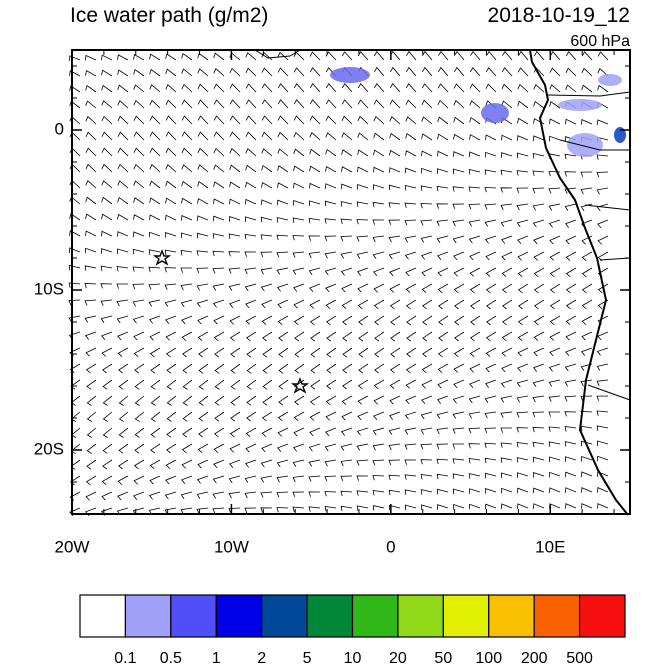  Describe the element at coordinates (125, 658) in the screenshot. I see `colorbar-label: 0.1` at that location.